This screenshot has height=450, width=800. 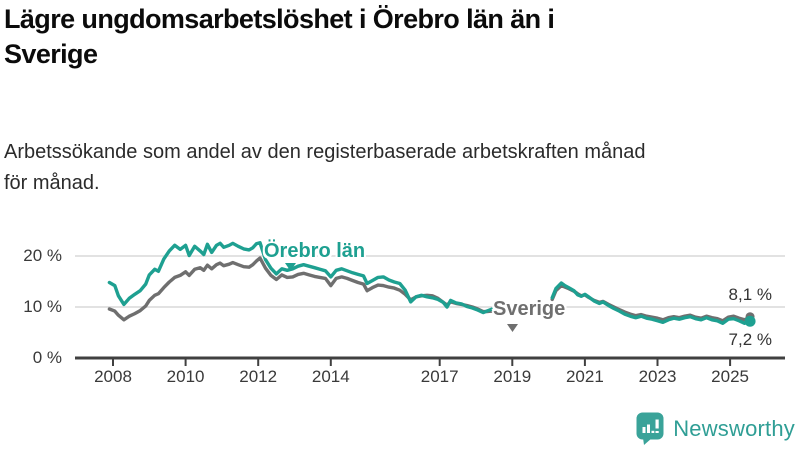 I want to click on x-axis-label-2010: 2010, so click(x=185, y=376).